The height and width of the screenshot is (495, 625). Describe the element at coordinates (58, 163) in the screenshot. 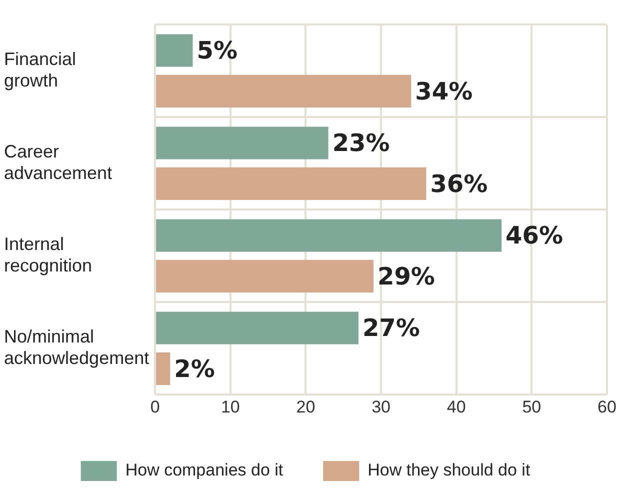

I see `y-tick-label: Career advancement` at that location.